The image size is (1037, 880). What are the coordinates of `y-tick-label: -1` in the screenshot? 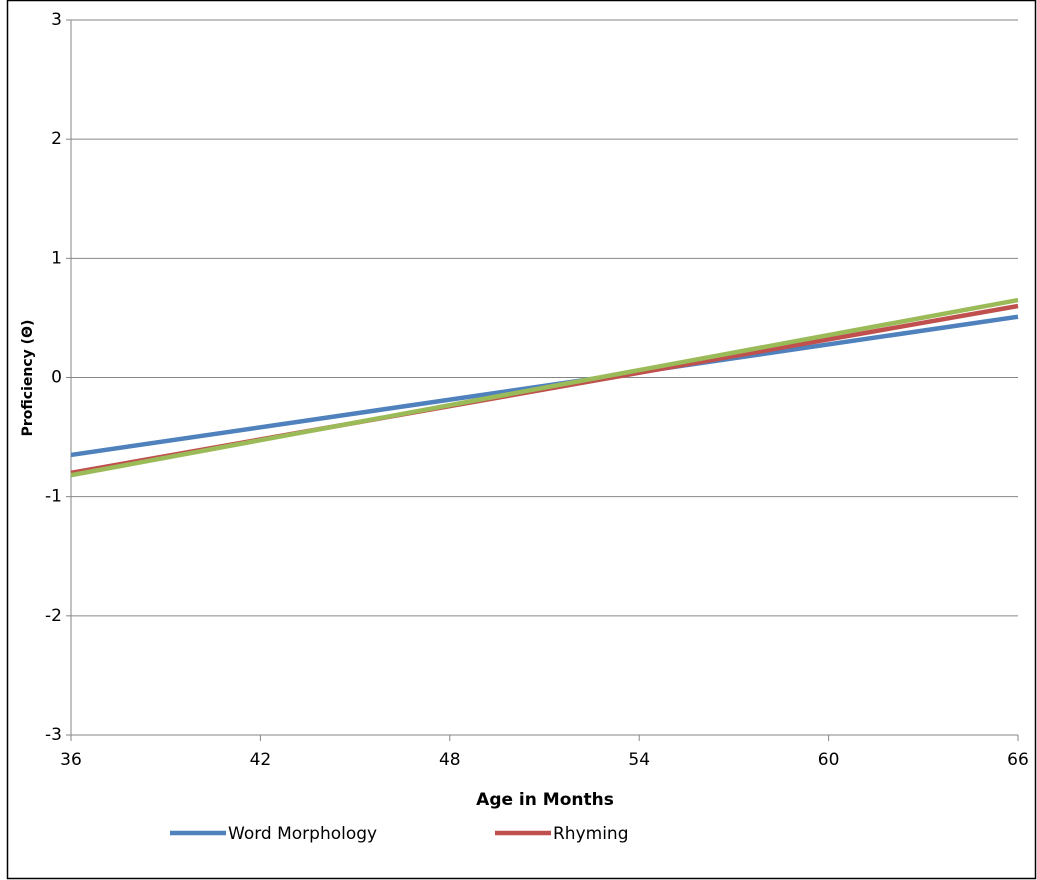 It's located at (53, 497).